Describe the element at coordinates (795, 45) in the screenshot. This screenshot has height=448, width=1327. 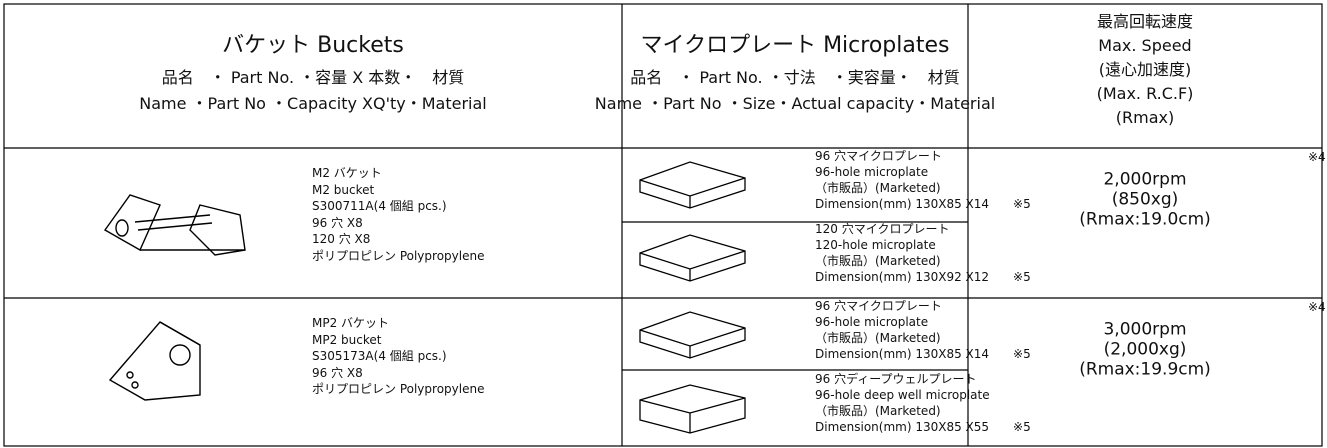
I see `header-title: マイクロプレート Microplates` at that location.